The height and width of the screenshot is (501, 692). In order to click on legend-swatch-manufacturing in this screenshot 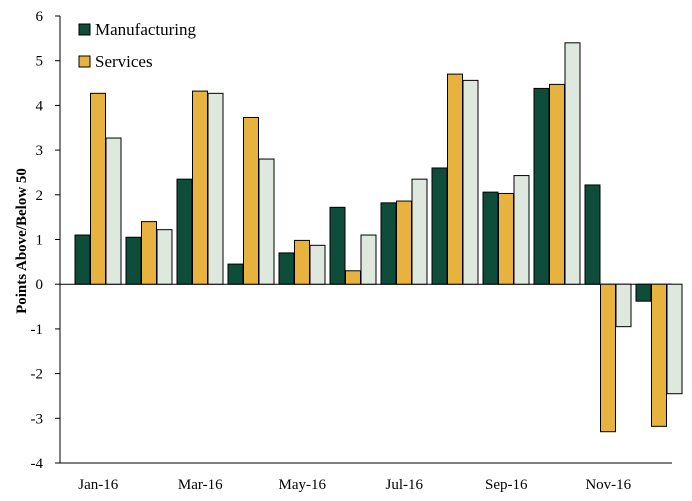, I will do `click(84, 29)`.